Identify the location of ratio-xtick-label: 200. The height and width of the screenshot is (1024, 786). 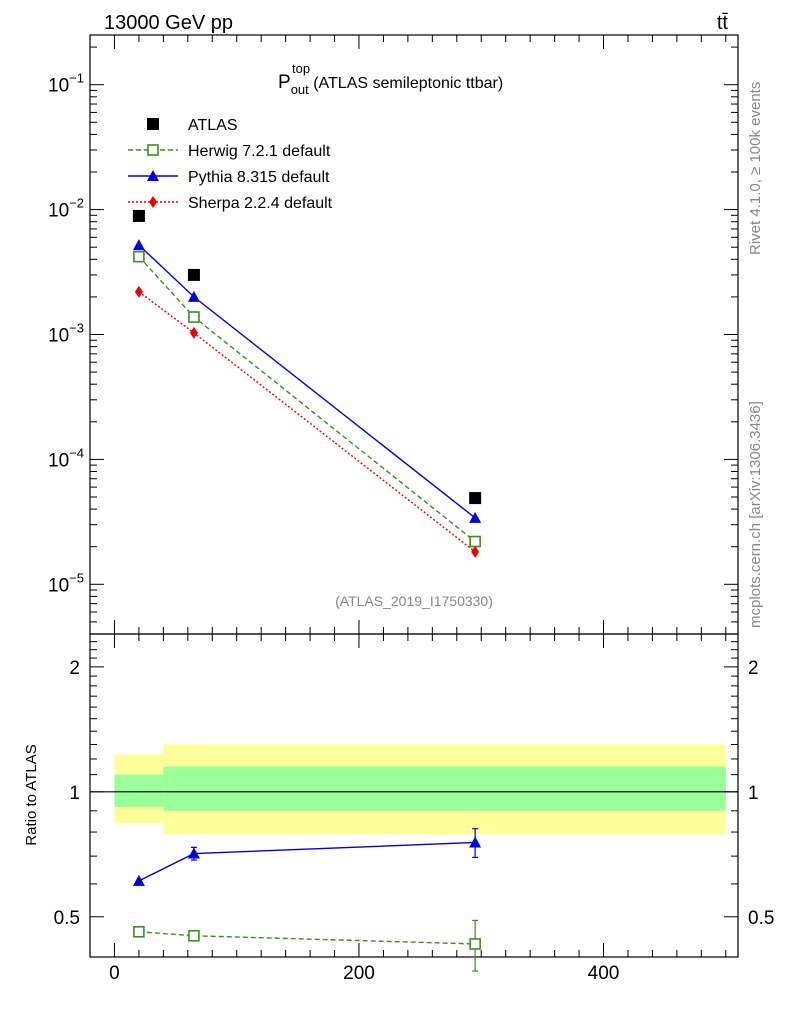
(359, 973).